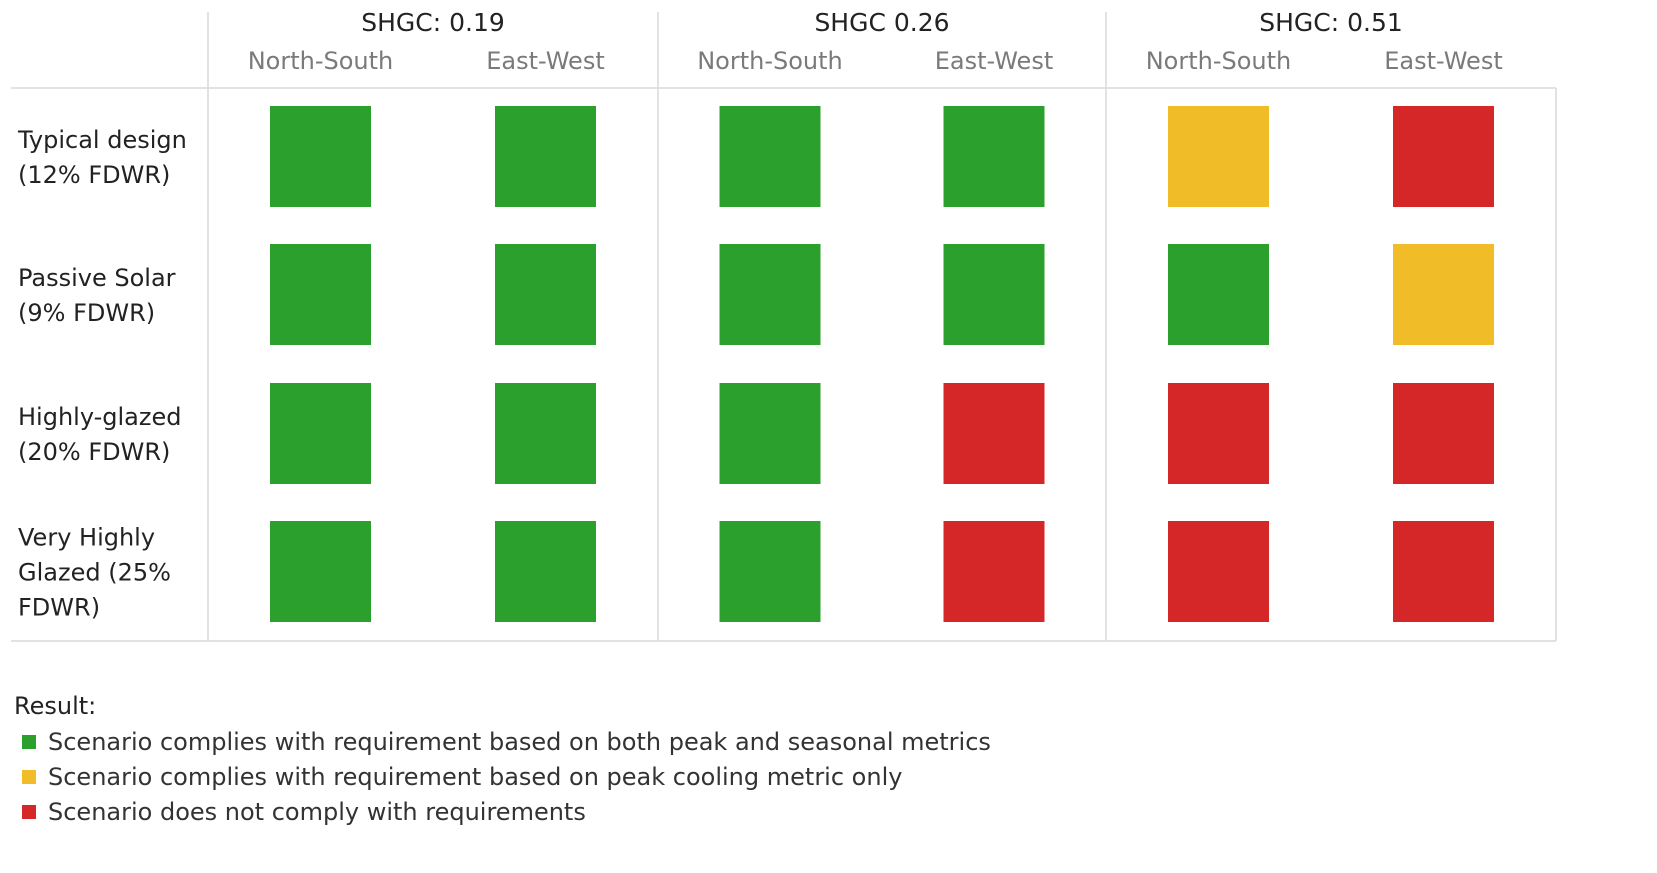 The height and width of the screenshot is (873, 1657). I want to click on subgroup-label-2-1: East-West, so click(1443, 61).